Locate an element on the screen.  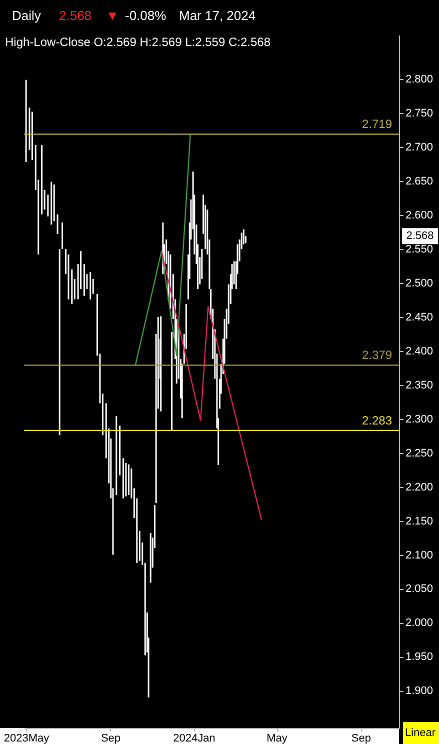
y-tick-label: 1.900 is located at coordinates (420, 691).